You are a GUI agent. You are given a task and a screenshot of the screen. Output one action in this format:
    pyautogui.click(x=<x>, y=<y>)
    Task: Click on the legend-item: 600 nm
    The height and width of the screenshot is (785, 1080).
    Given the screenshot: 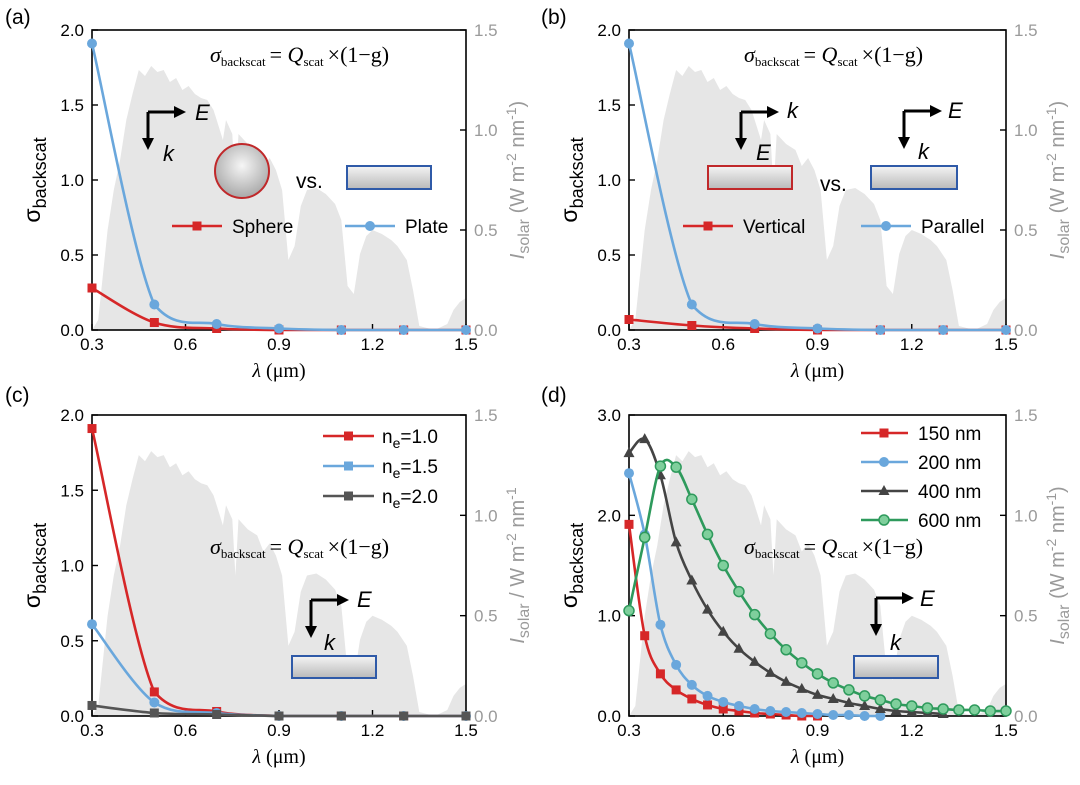 What is the action you would take?
    pyautogui.click(x=921, y=521)
    